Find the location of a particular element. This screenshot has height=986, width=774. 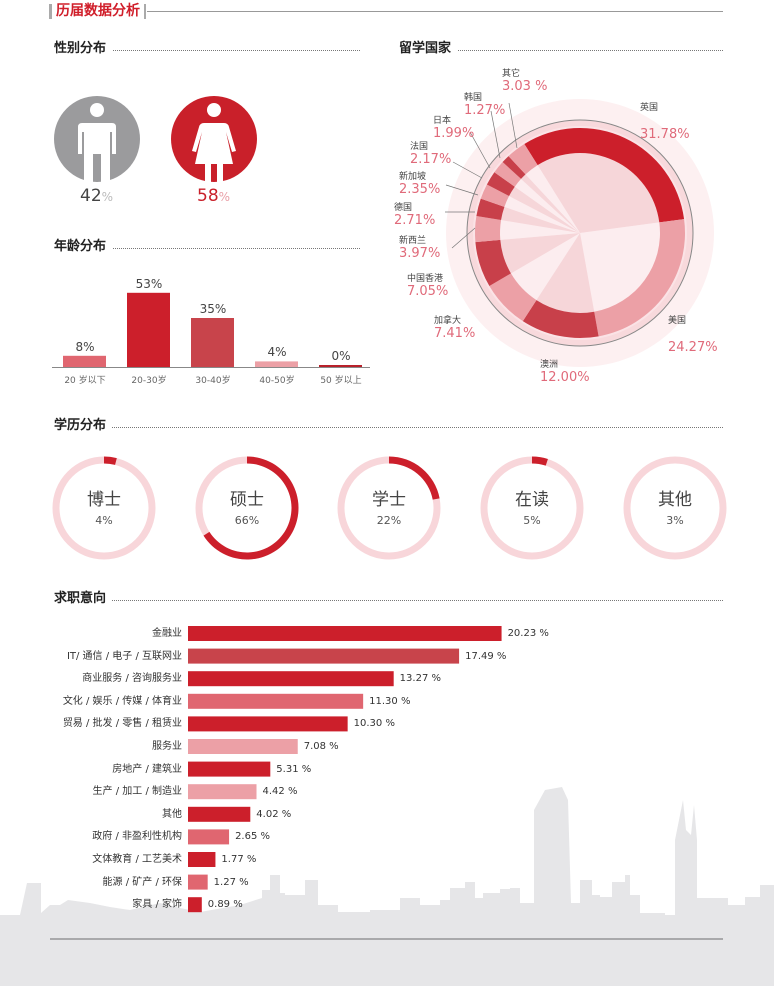

job-category-label: IT/ 通信 / 电子 / 互联网业 is located at coordinates (124, 656).